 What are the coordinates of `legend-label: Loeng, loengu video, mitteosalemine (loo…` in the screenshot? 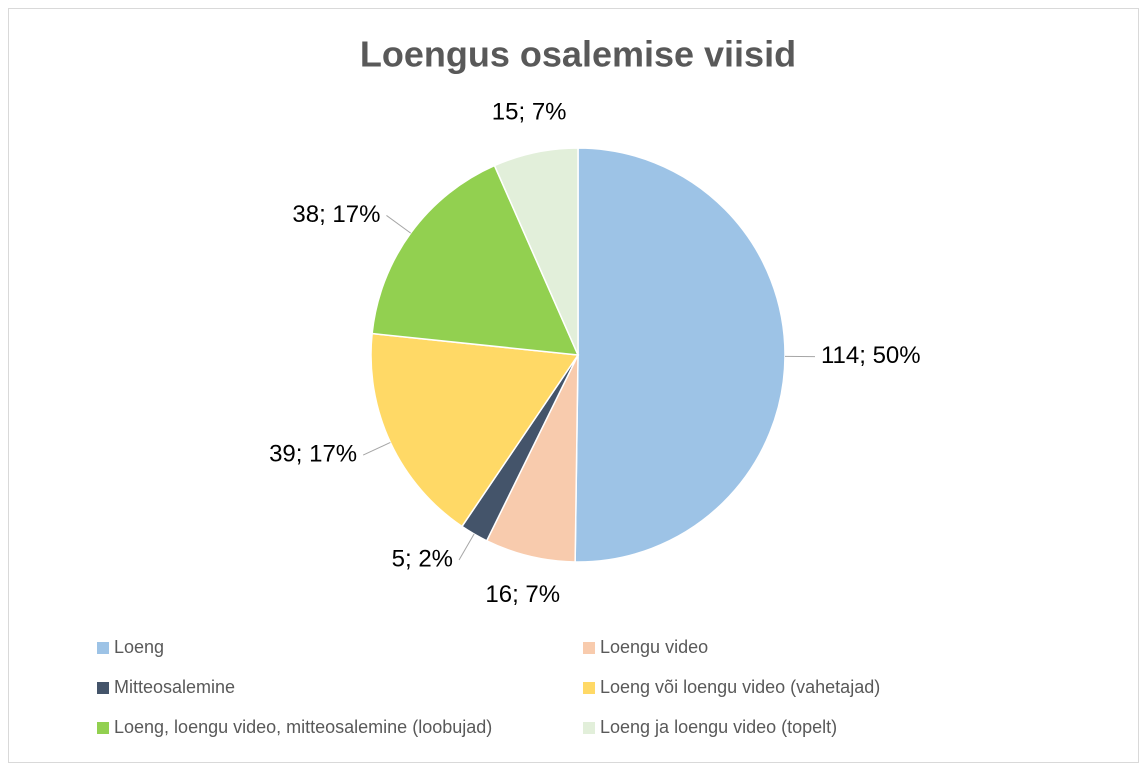 It's located at (303, 727).